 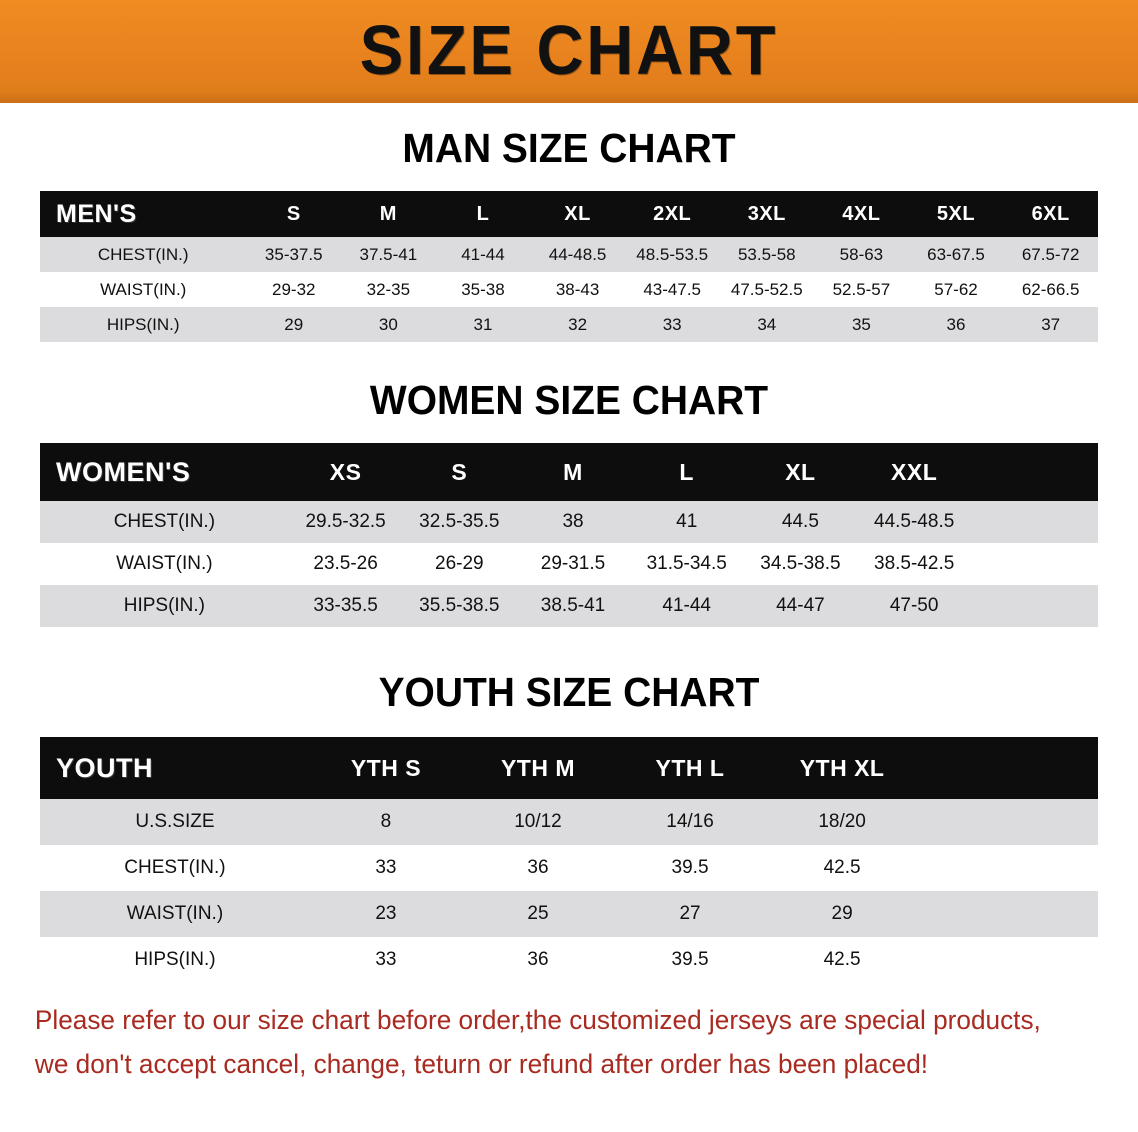 What do you see at coordinates (842, 767) in the screenshot?
I see `youth-size-header-xl: YTH XL` at bounding box center [842, 767].